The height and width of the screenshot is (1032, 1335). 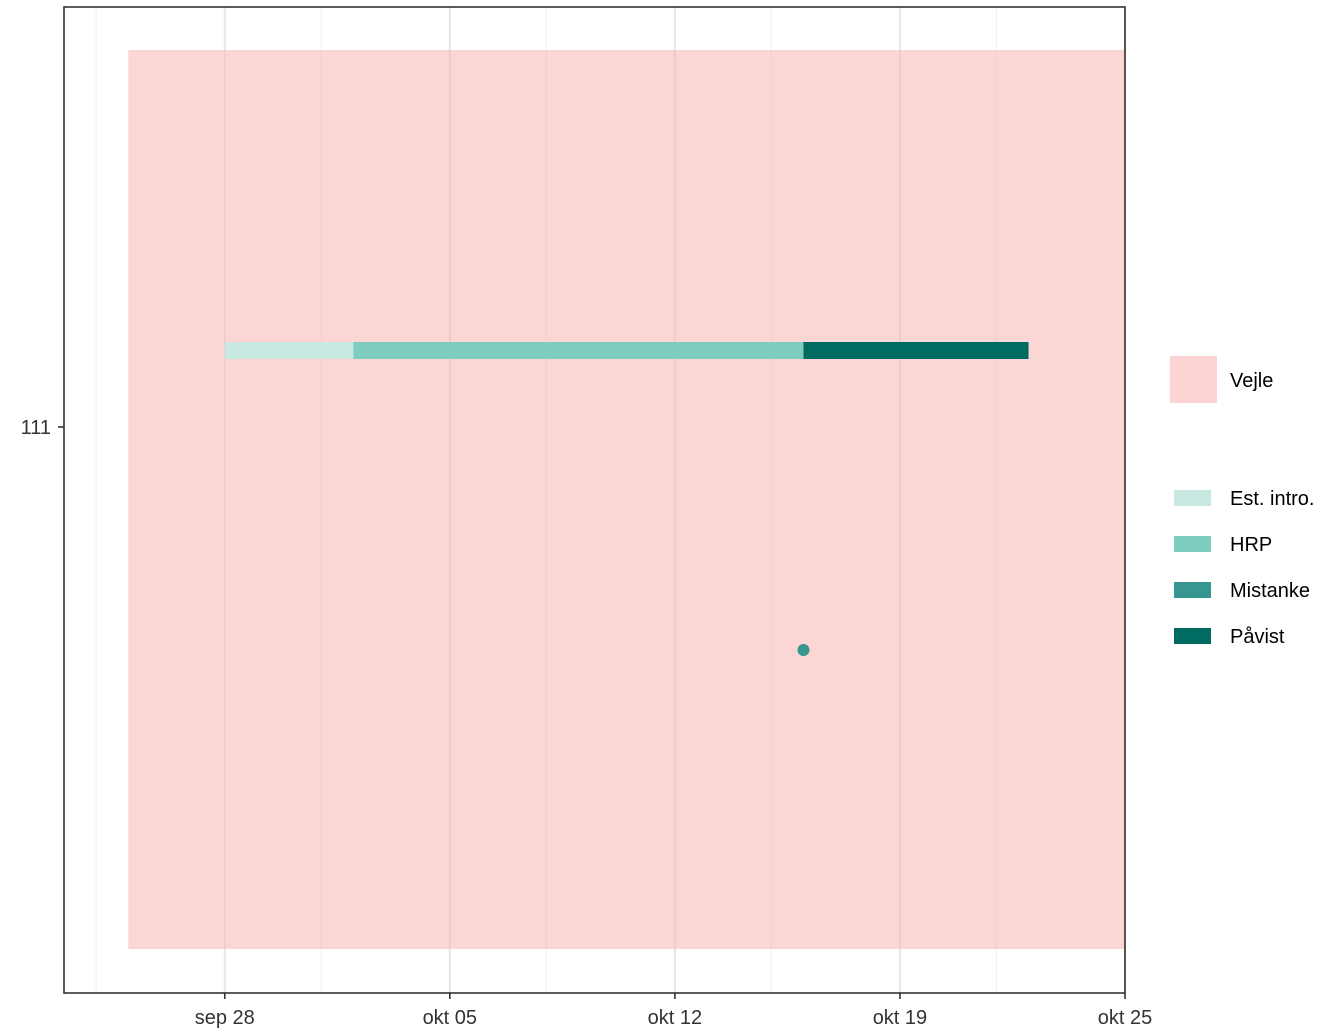 I want to click on segment-est-intro, so click(x=289, y=350).